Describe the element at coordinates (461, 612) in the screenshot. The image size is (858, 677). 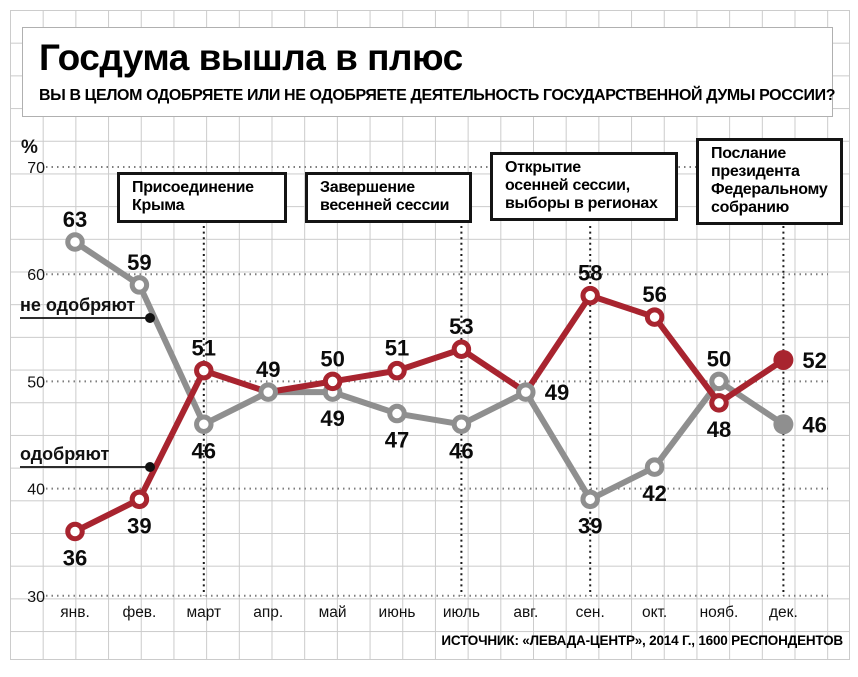
I see `month-axis-label: июль` at that location.